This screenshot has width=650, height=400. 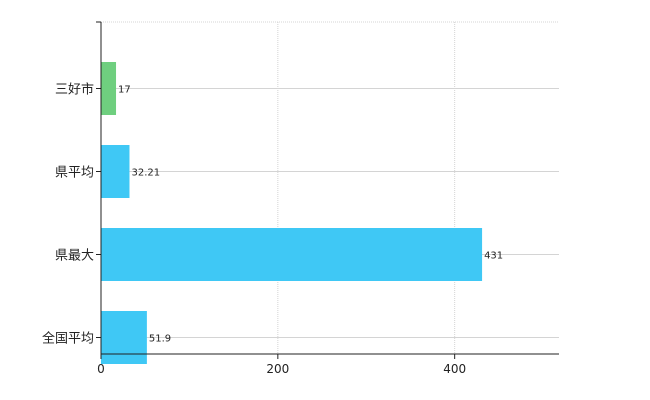 What do you see at coordinates (454, 369) in the screenshot?
I see `x-tick-label-400: 400` at bounding box center [454, 369].